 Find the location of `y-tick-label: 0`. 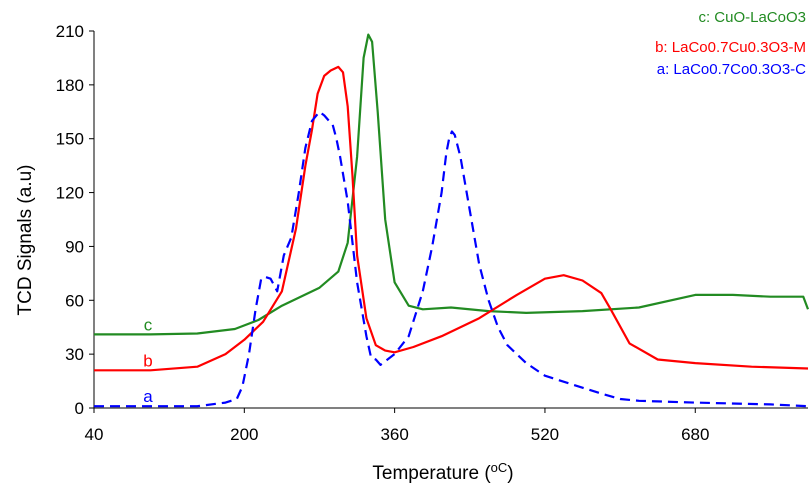

y-tick-label: 0 is located at coordinates (79, 408).